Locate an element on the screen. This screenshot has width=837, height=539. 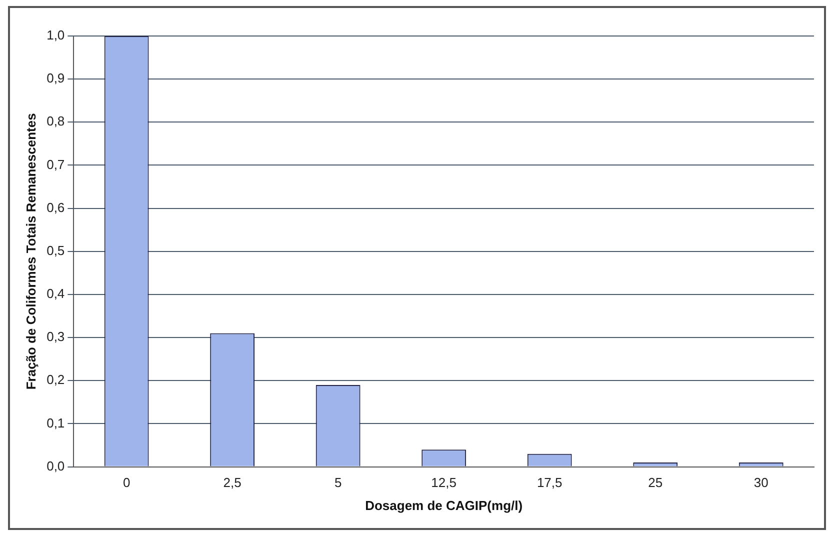
y-tick-label: 1,0 is located at coordinates (55, 35).